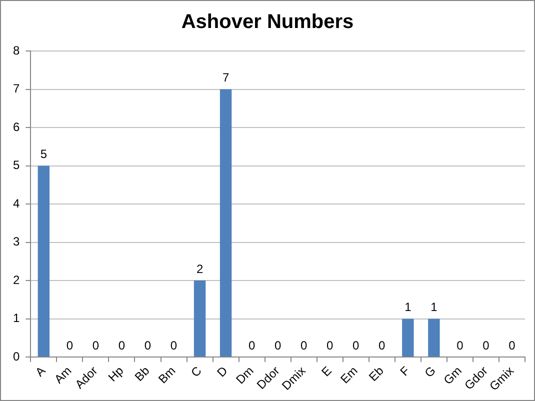 The height and width of the screenshot is (401, 535). I want to click on x-tick-label: Bb, so click(142, 373).